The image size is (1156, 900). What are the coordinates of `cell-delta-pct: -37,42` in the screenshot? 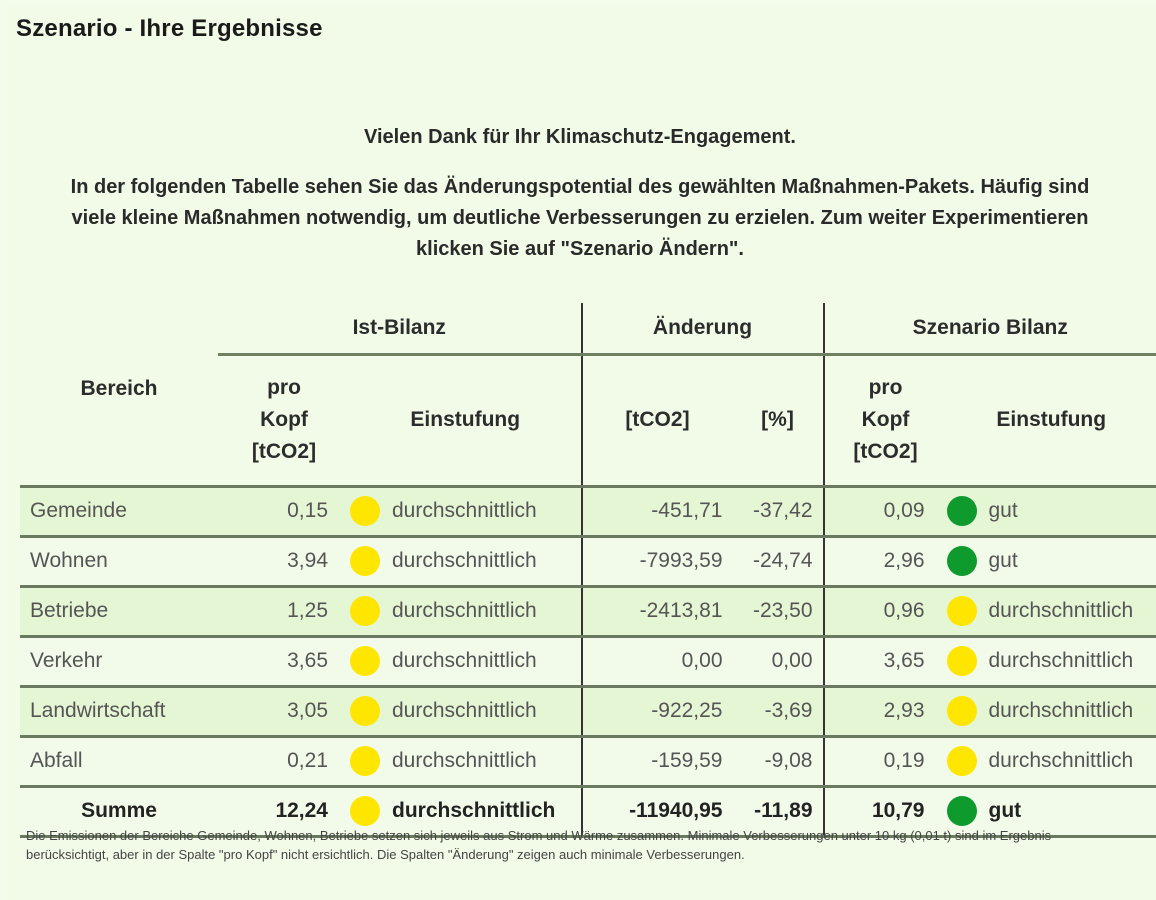 It's located at (778, 510).